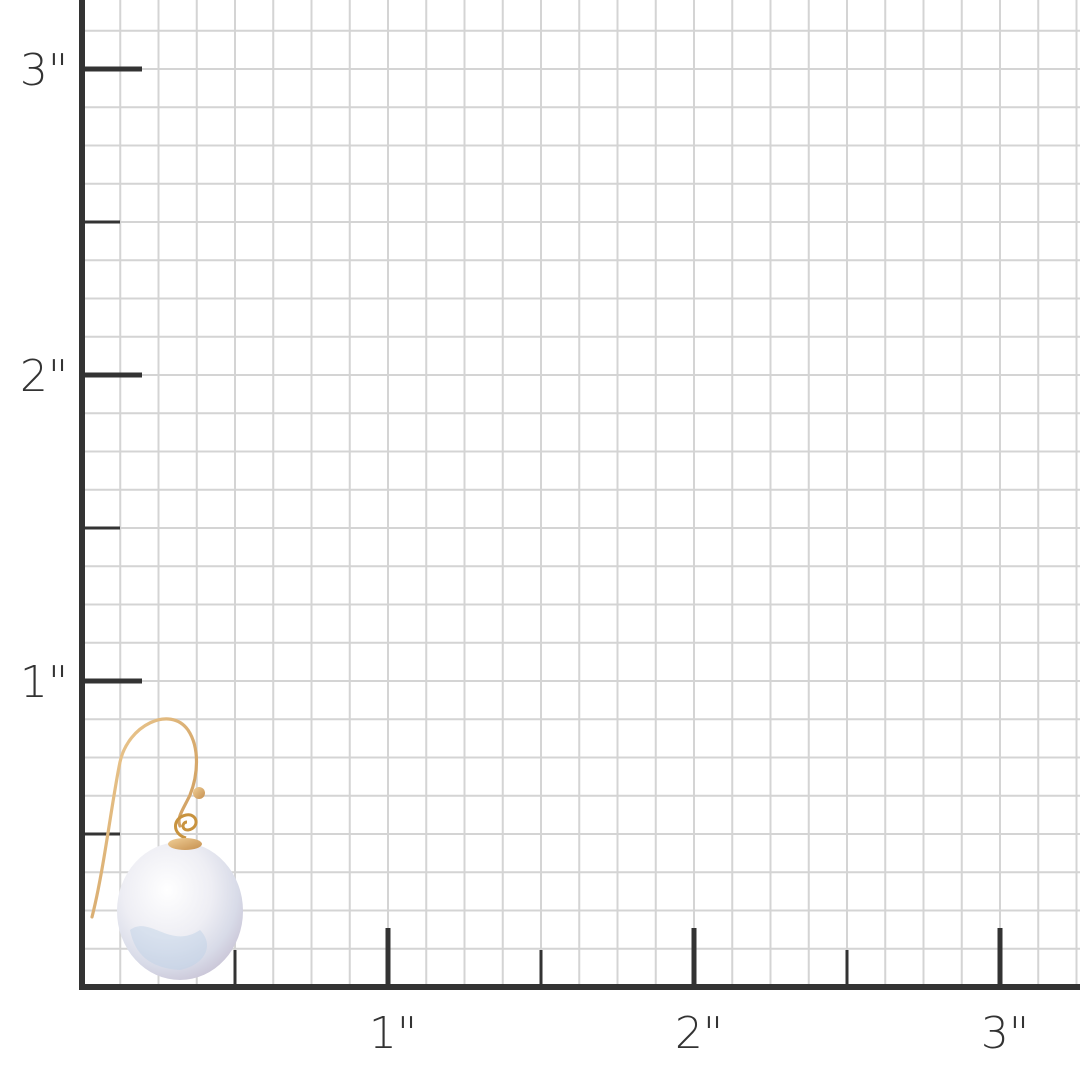  I want to click on ear-wire, so click(144, 818).